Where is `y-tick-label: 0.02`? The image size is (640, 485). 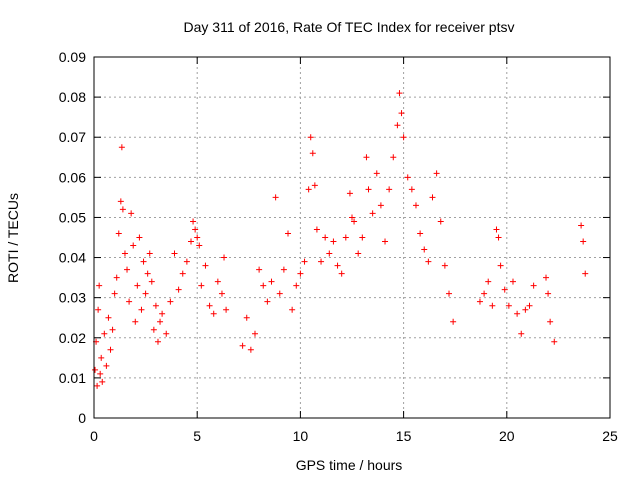 y-tick-label: 0.02 is located at coordinates (72, 338).